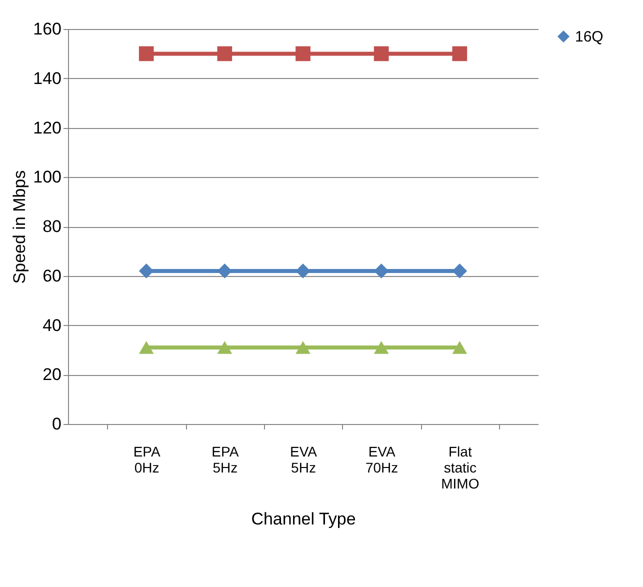 This screenshot has height=587, width=643. Describe the element at coordinates (52, 374) in the screenshot. I see `y-tick-label: 20` at that location.